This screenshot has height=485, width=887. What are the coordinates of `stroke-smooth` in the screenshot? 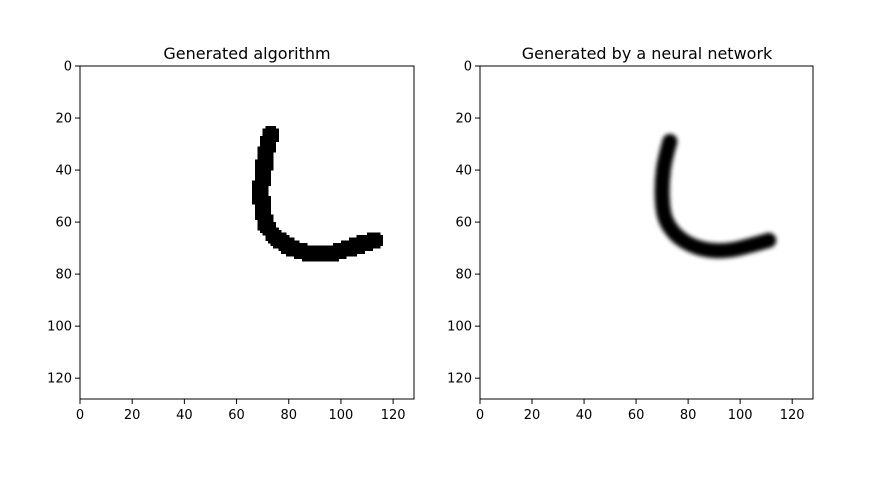 It's located at (715, 196).